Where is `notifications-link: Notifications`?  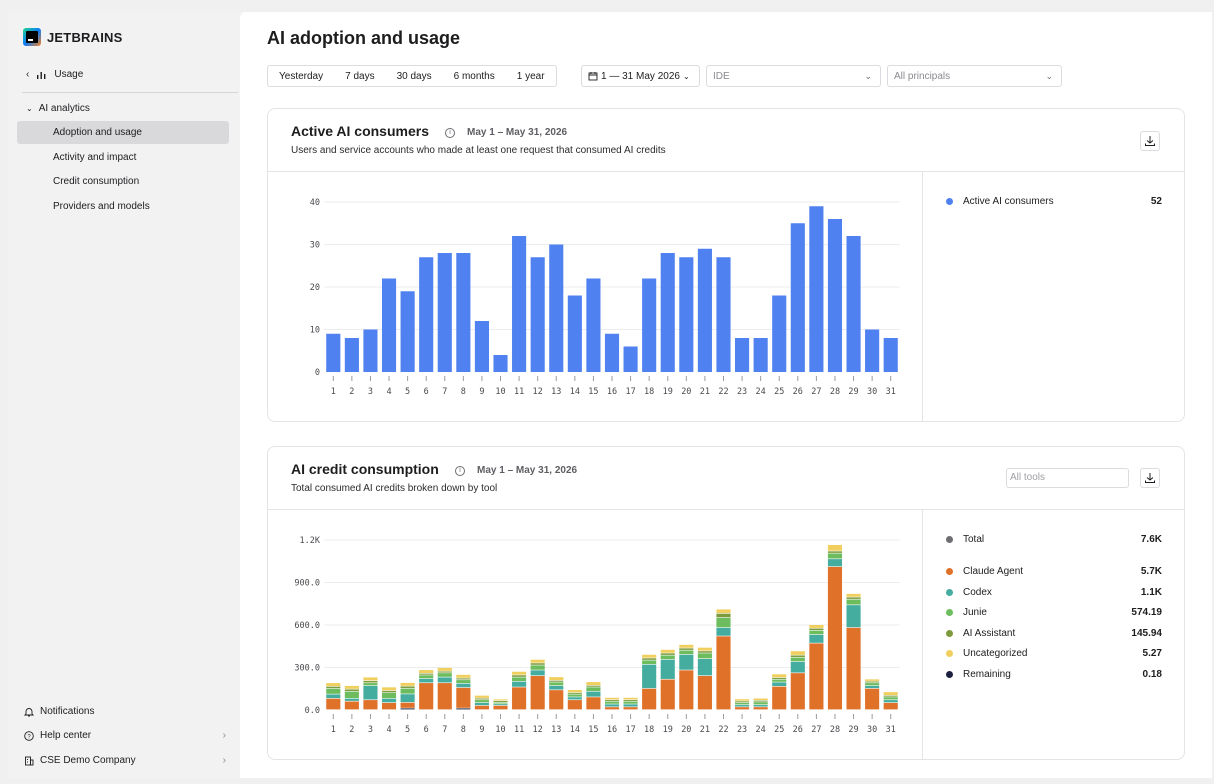 notifications-link: Notifications is located at coordinates (124, 711).